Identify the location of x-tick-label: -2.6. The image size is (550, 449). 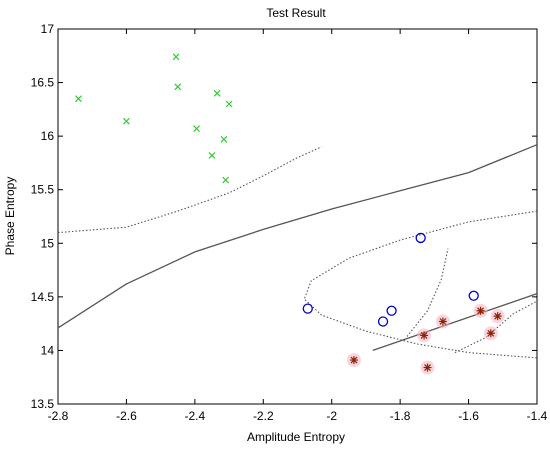
(126, 416).